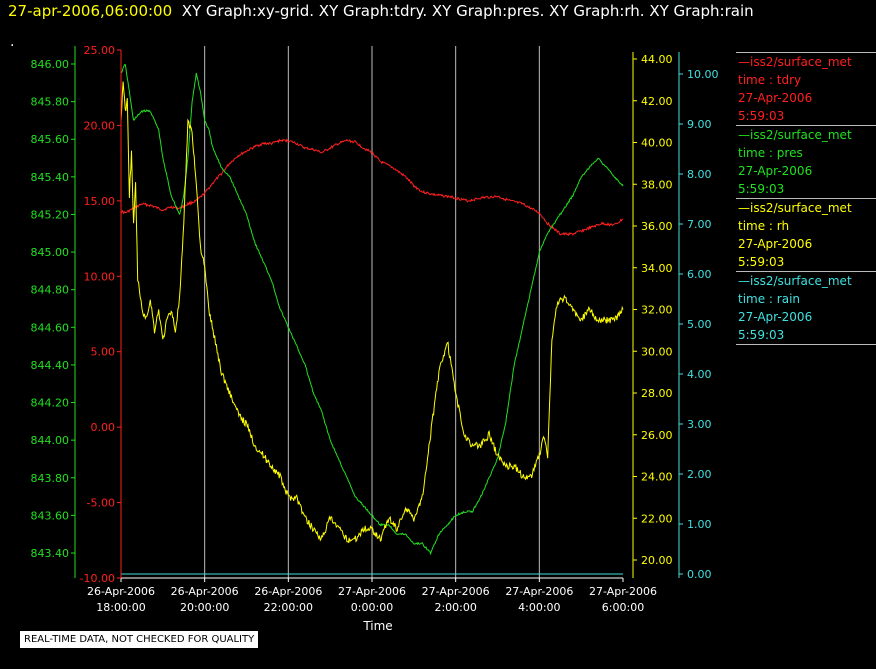 Image resolution: width=876 pixels, height=669 pixels. Describe the element at coordinates (90, 11) in the screenshot. I see `timestamp: 27-apr-2006,06:00:00` at that location.